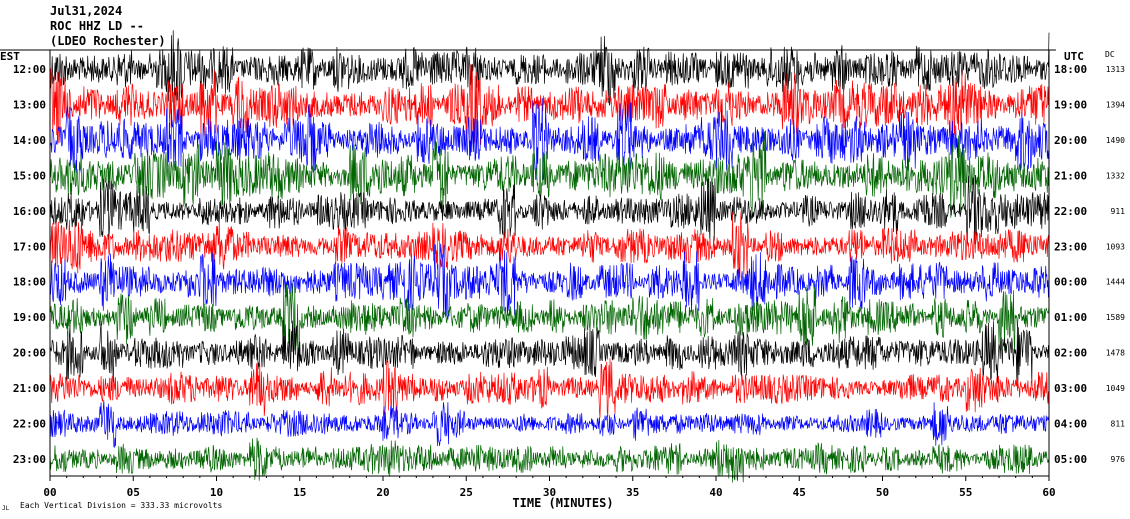 The width and height of the screenshot is (1130, 519). Describe the element at coordinates (1070, 388) in the screenshot. I see `utc-time-label: 03:00` at that location.